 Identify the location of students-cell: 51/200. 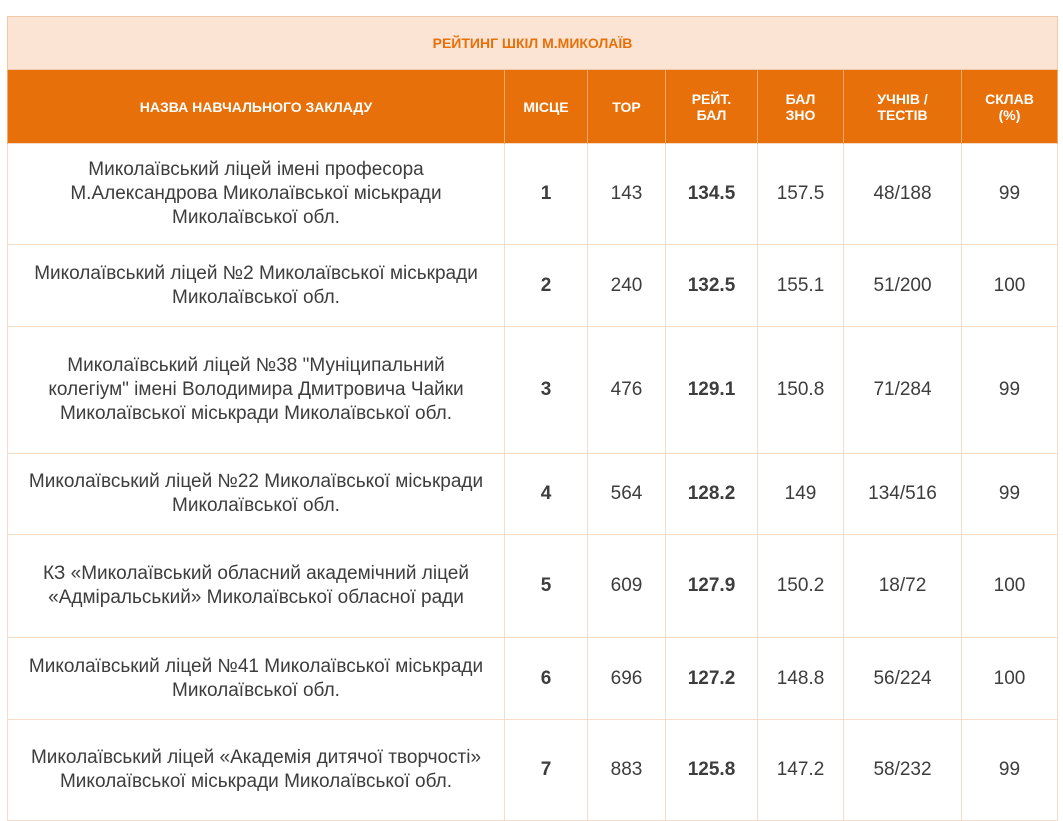
(902, 285).